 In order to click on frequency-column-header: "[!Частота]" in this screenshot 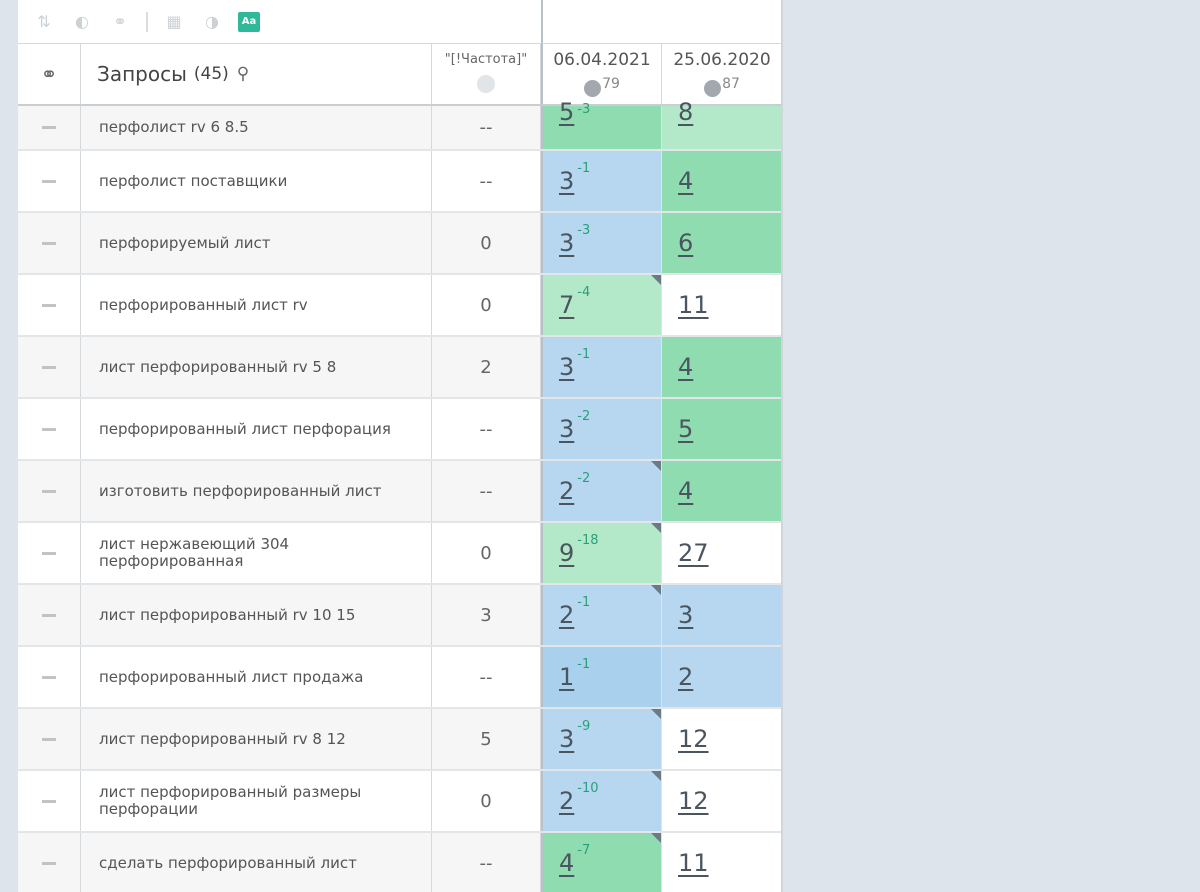, I will do `click(486, 74)`.